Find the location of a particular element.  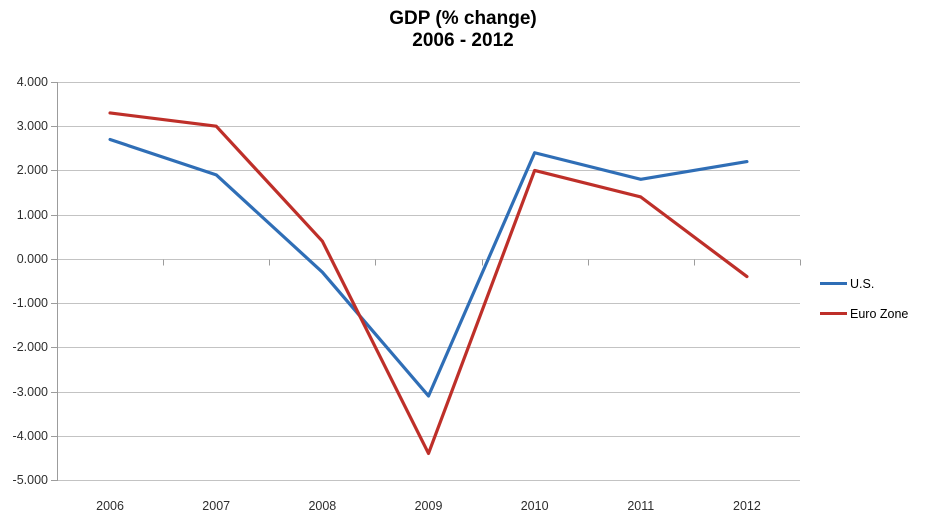

y-axis-label: 3.000 is located at coordinates (32, 126).